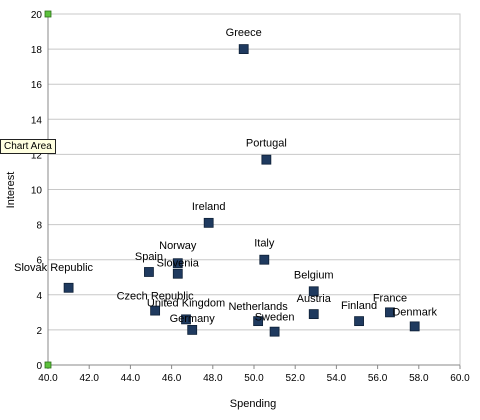  Describe the element at coordinates (39, 226) in the screenshot. I see `y-tick-label: 8` at that location.